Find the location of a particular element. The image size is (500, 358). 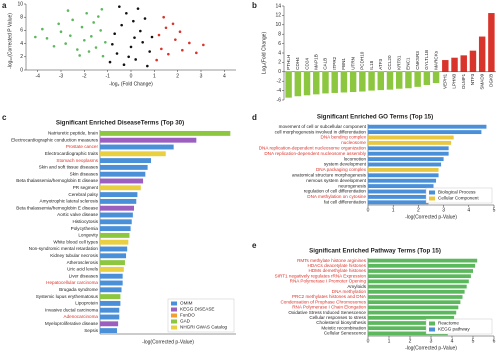

category-label: CD24 is located at coordinates (306, 64).